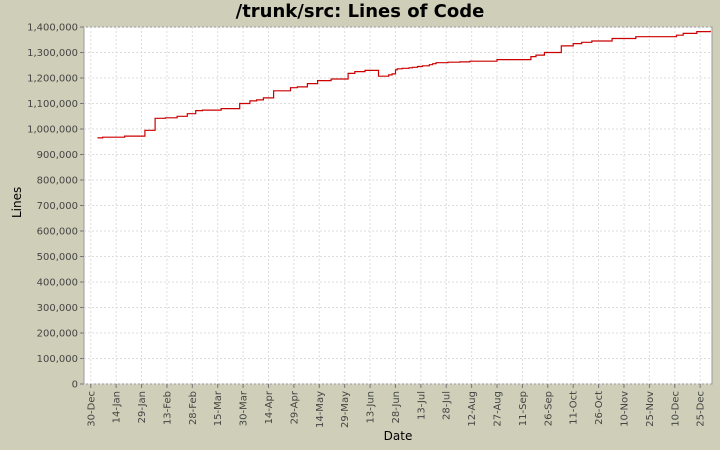 This screenshot has height=450, width=720. Describe the element at coordinates (57, 257) in the screenshot. I see `y-tick-label: 500,000` at that location.